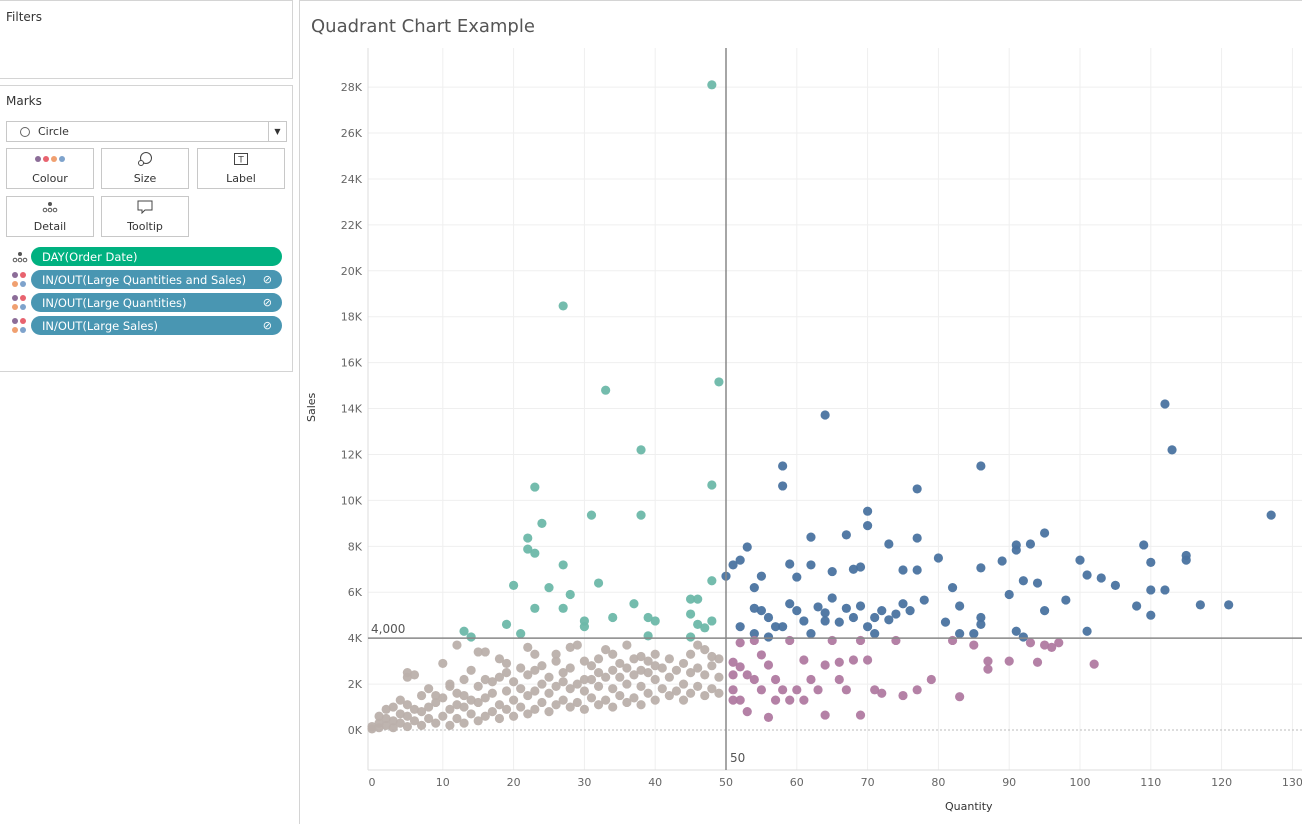  I want to click on label-button: T Label, so click(241, 168).